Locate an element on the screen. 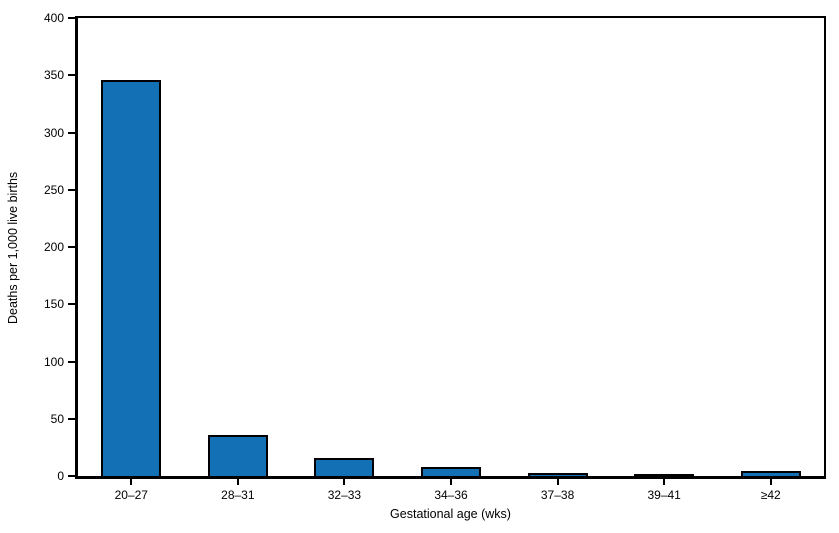  y-tick-label: 250 is located at coordinates (53, 189).